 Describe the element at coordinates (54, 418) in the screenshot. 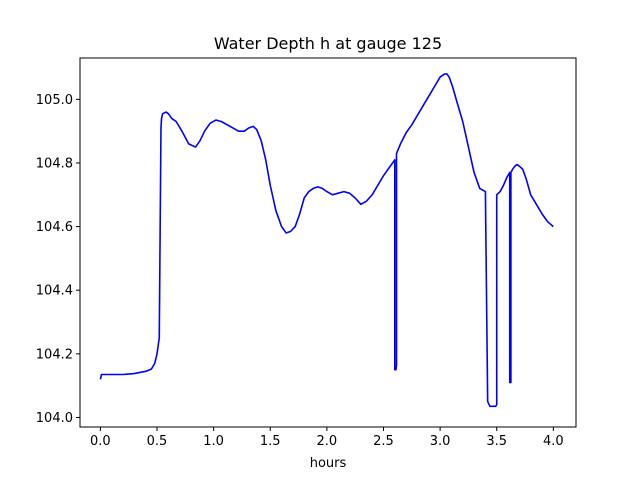

I see `y-tick-label: 104.0` at that location.